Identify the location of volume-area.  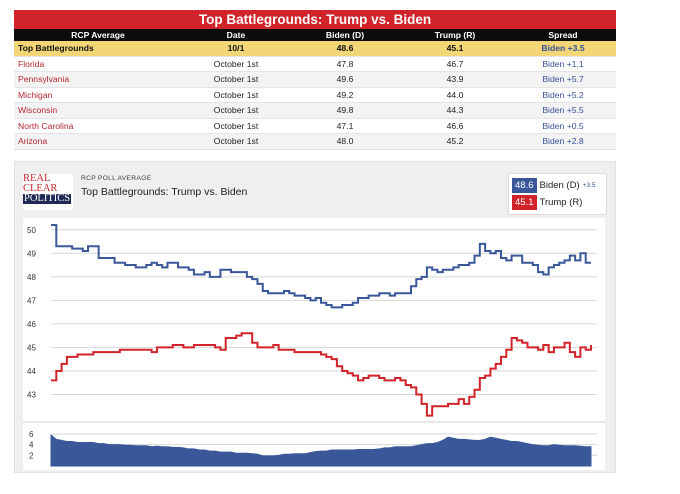
(321, 450).